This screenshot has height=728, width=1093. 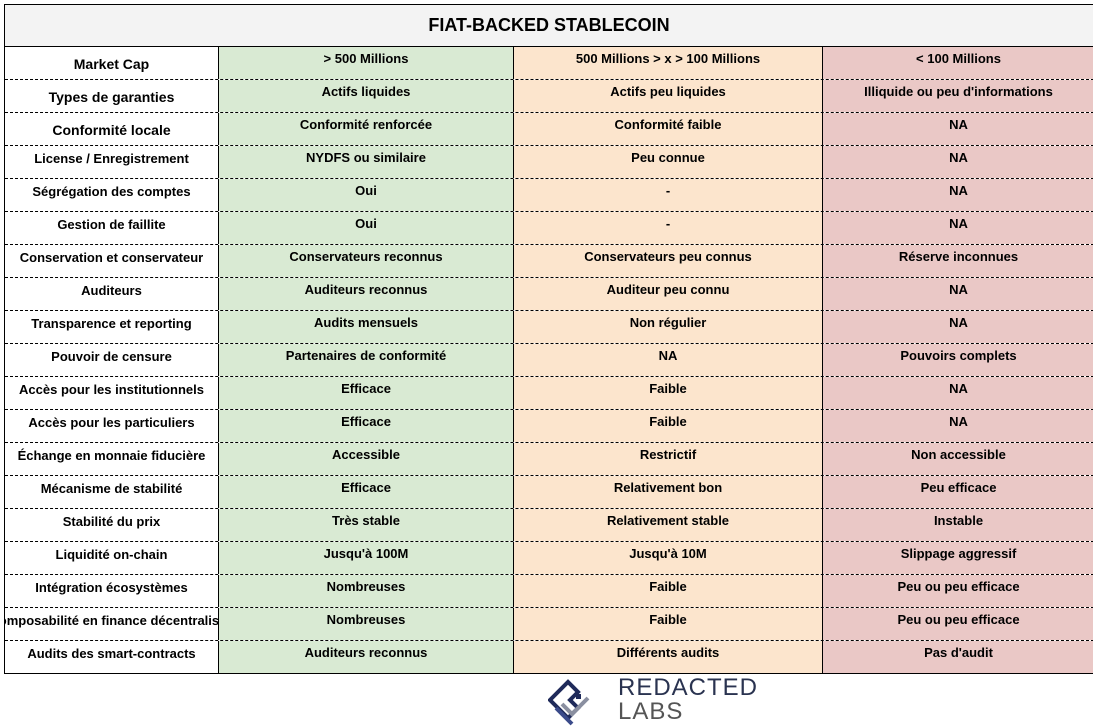 I want to click on cell-text: Relativement bon, so click(x=668, y=487).